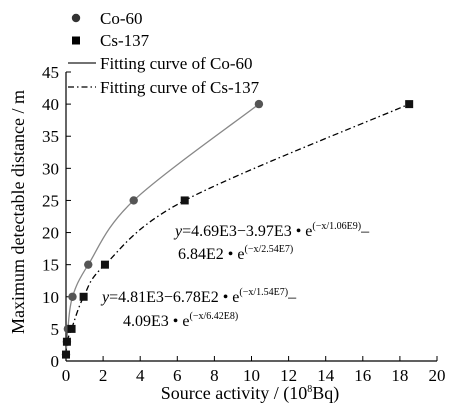  What do you see at coordinates (55, 329) in the screenshot?
I see `y-tick-label: 5` at bounding box center [55, 329].